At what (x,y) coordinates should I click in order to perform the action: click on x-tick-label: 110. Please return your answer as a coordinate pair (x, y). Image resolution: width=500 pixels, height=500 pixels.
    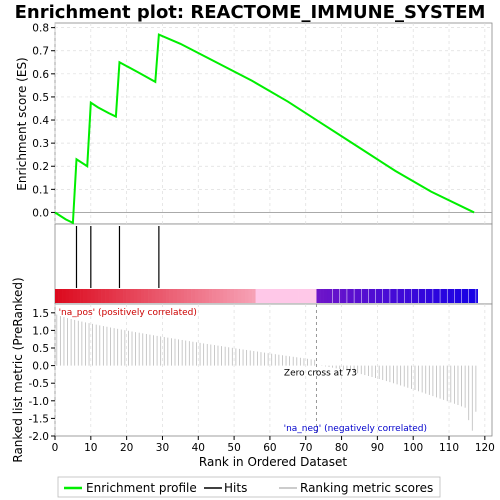
    Looking at the image, I should click on (449, 448).